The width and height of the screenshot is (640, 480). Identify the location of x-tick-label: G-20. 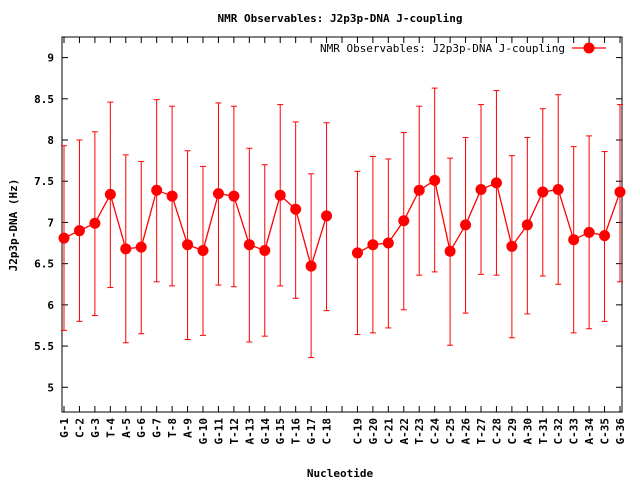
(373, 431).